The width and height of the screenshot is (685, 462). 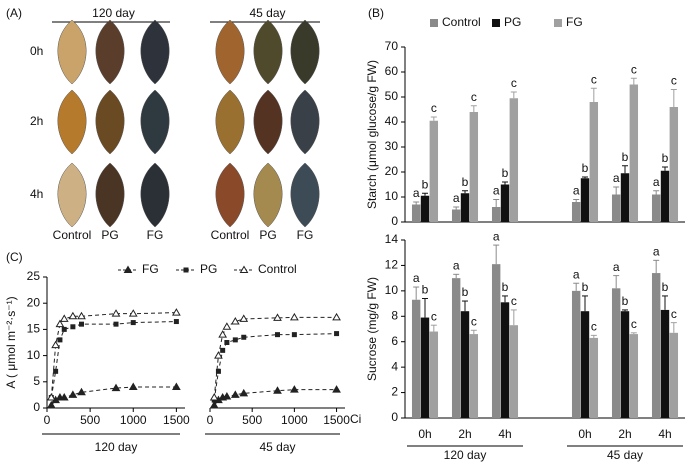 What do you see at coordinates (355, 419) in the screenshot?
I see `x-axis-label: Ci` at bounding box center [355, 419].